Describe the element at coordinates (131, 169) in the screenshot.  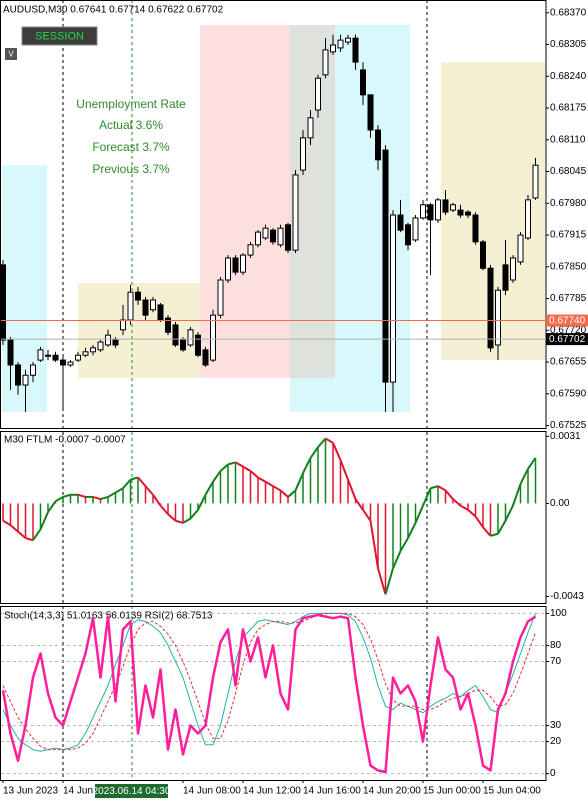
I see `annotation: Previous 3.7%` at that location.